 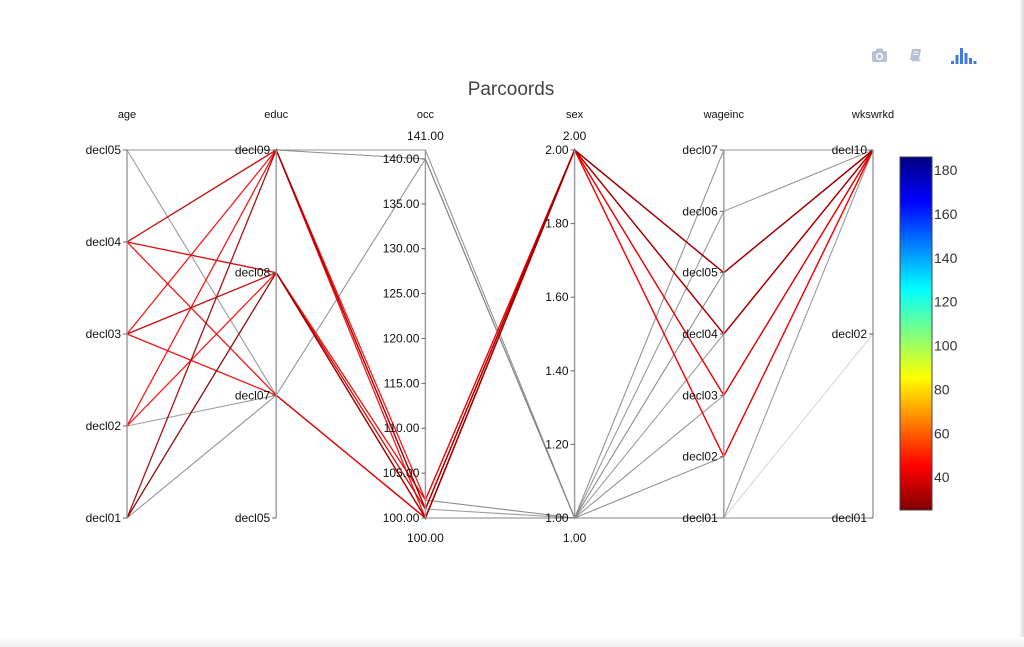 I want to click on colorbar-tick-label: 180, so click(x=946, y=170).